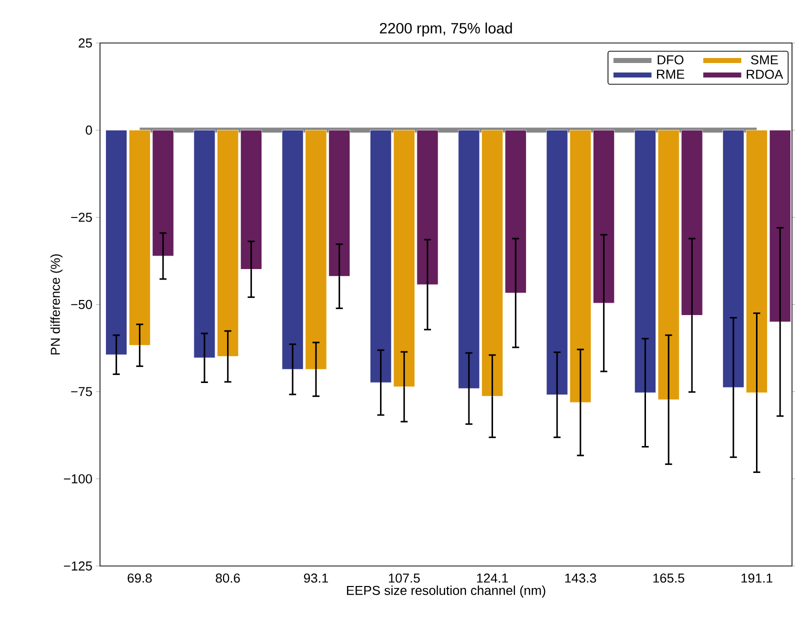 The width and height of the screenshot is (795, 621). Describe the element at coordinates (228, 578) in the screenshot. I see `x-tick-label: 80.6` at that location.